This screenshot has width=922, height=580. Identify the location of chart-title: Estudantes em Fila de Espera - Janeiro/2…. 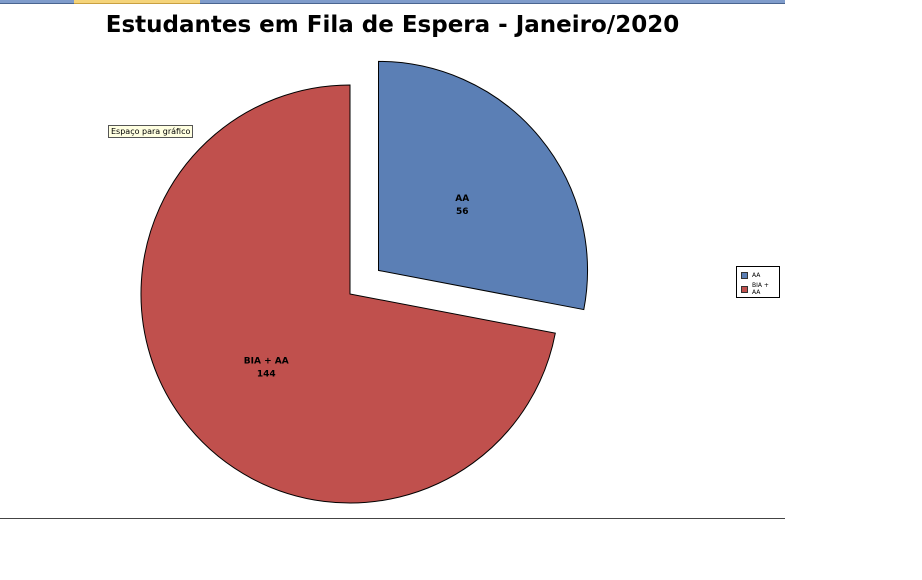
(392, 25).